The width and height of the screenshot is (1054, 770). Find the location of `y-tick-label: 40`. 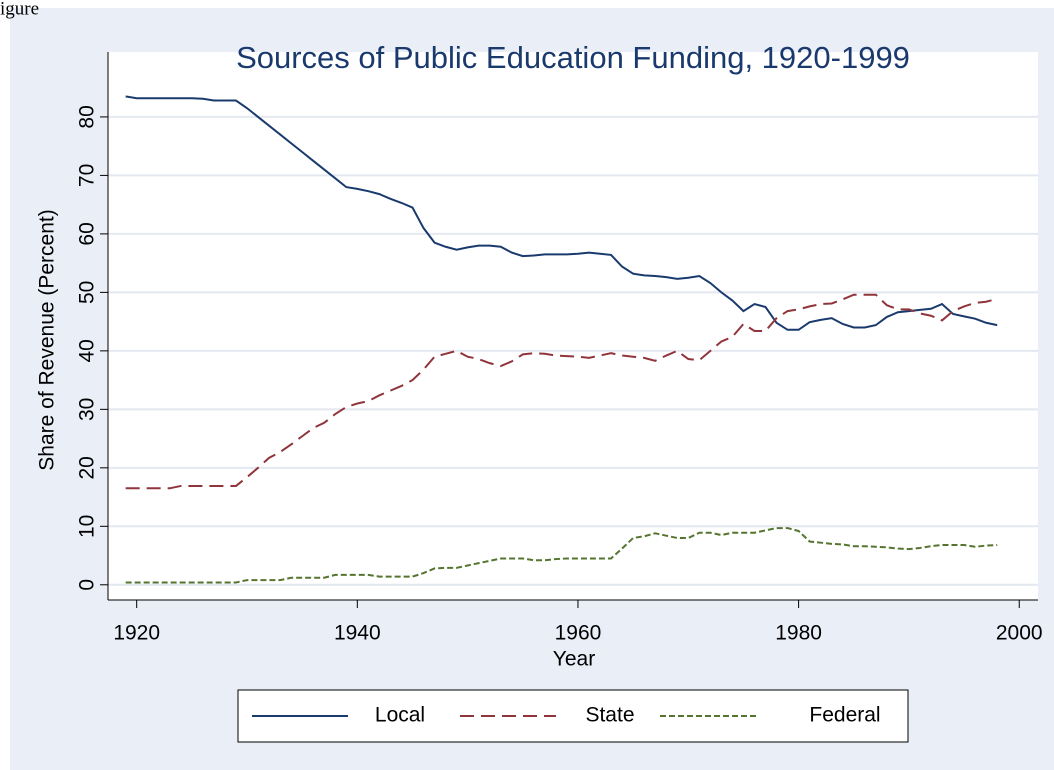

y-tick-label: 40 is located at coordinates (87, 350).